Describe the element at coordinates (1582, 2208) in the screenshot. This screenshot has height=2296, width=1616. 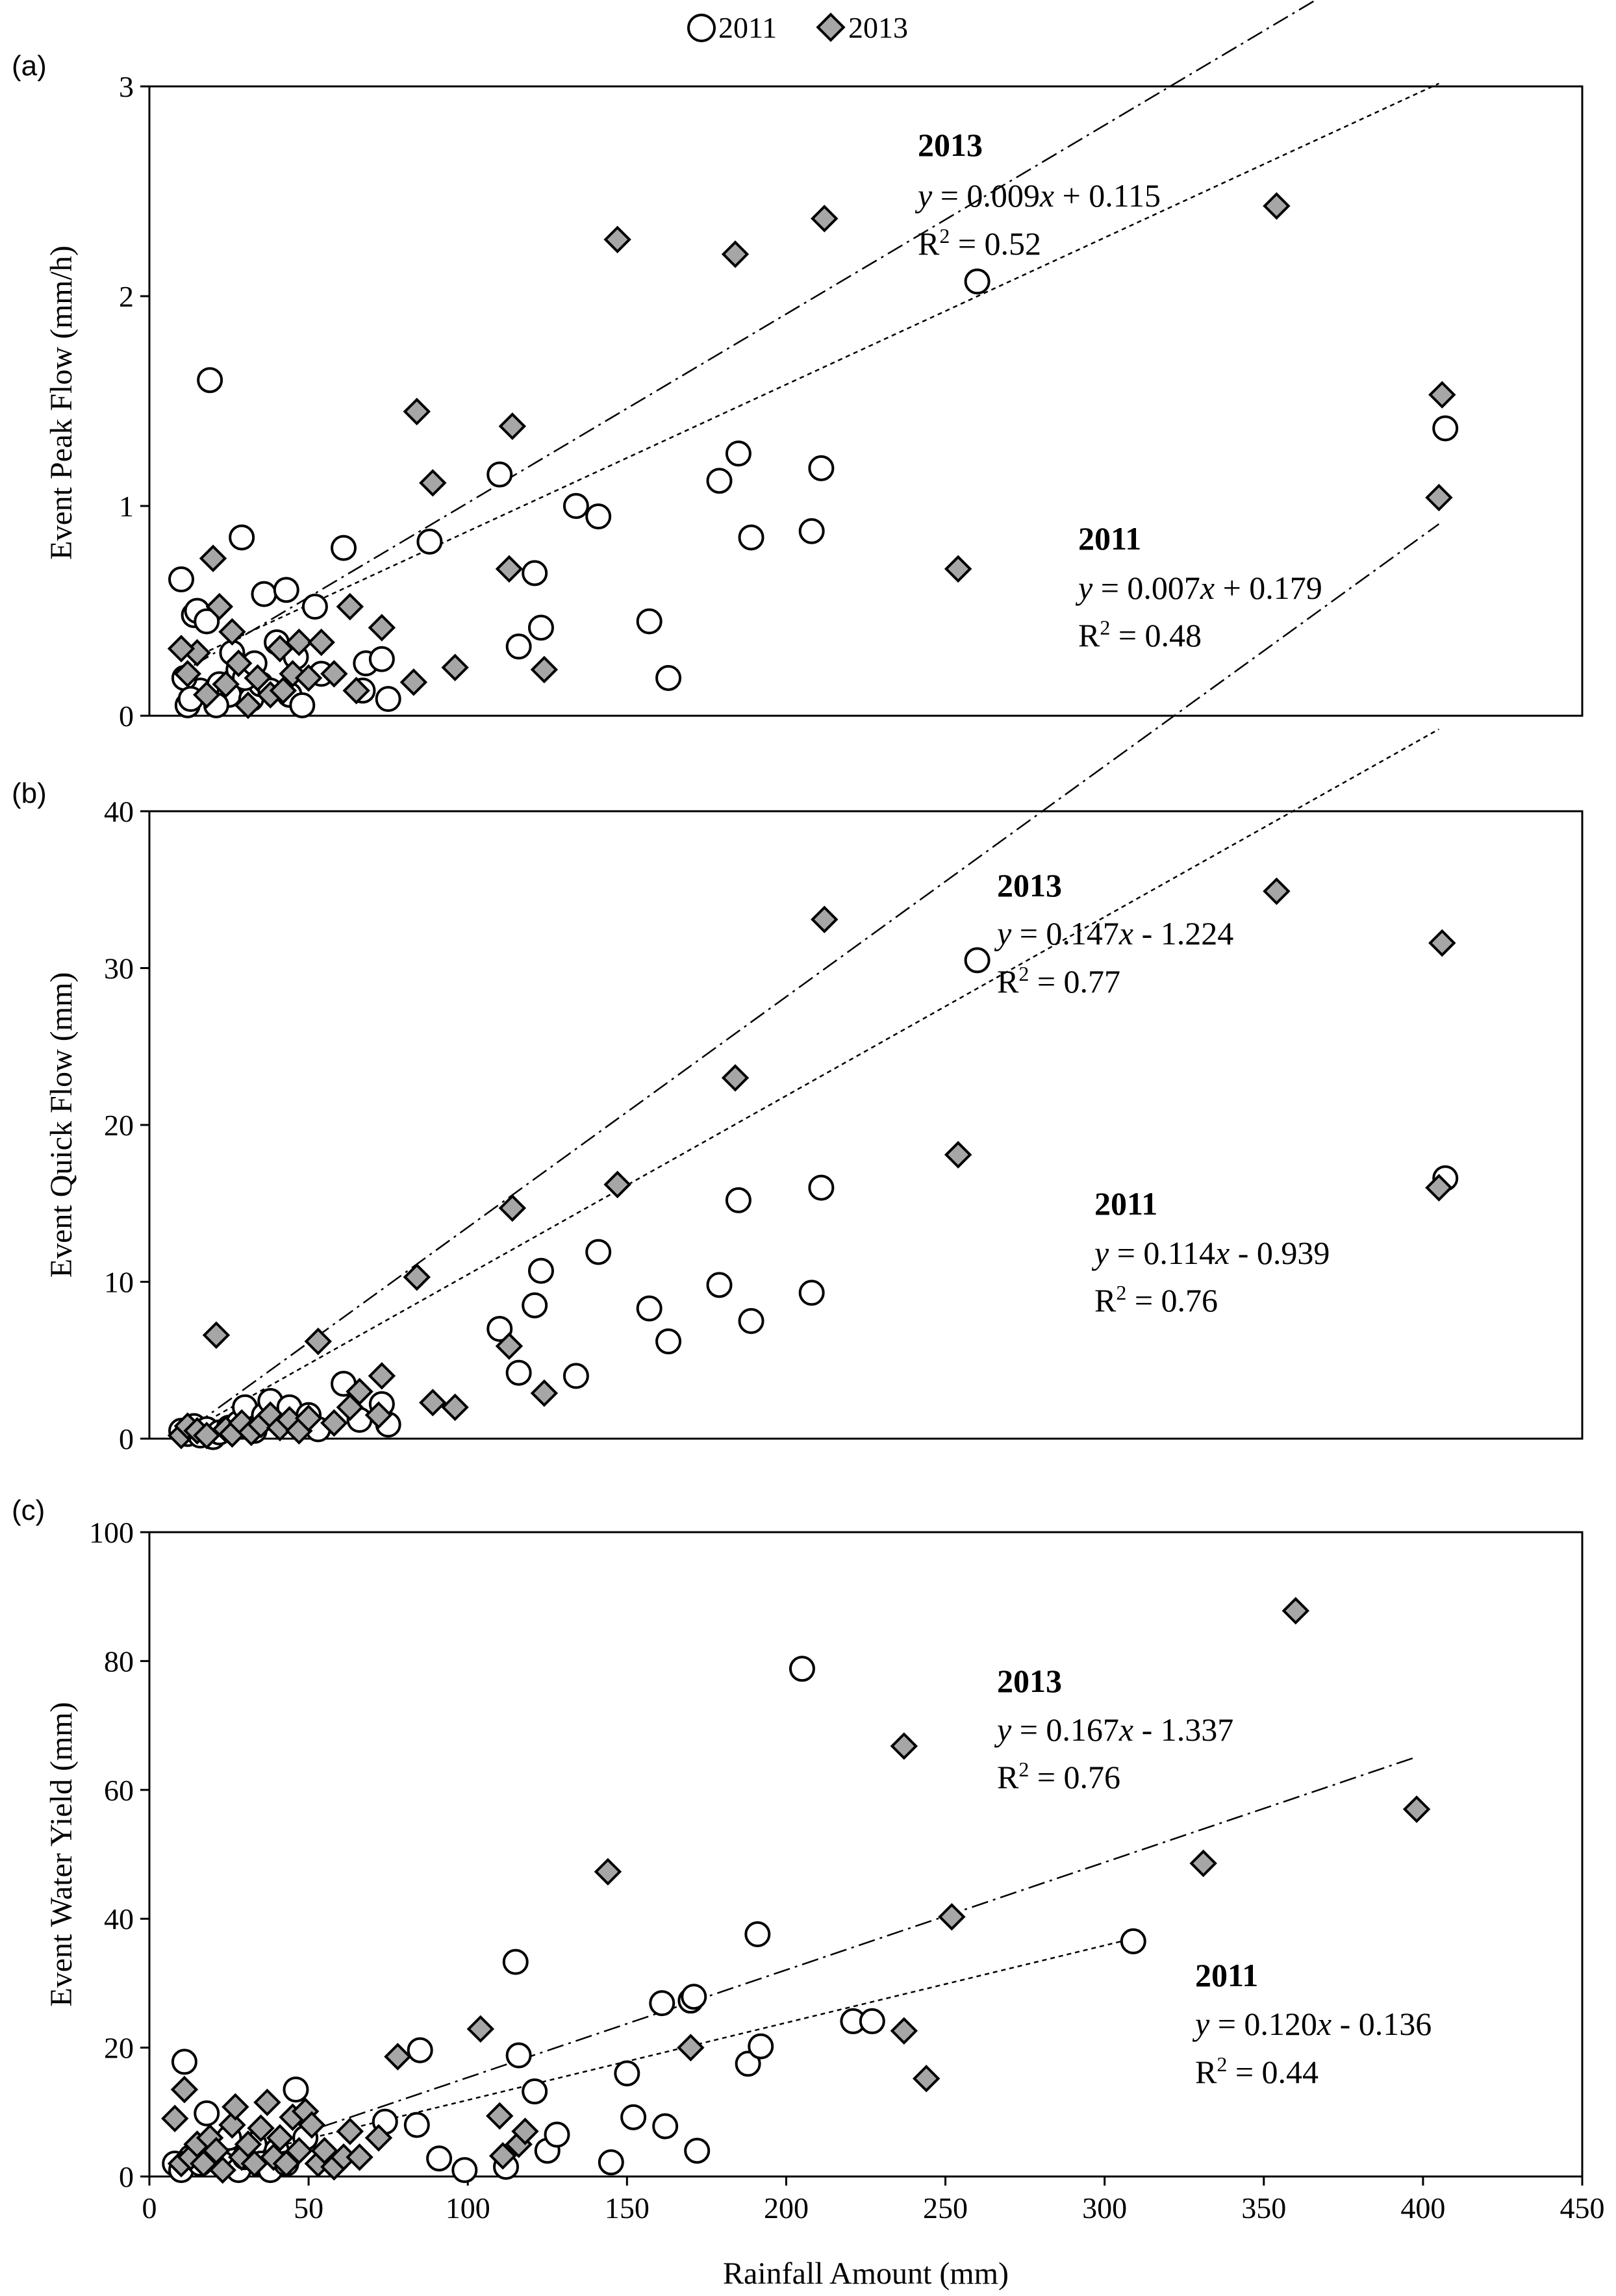
I see `x-tick-label: 450` at that location.